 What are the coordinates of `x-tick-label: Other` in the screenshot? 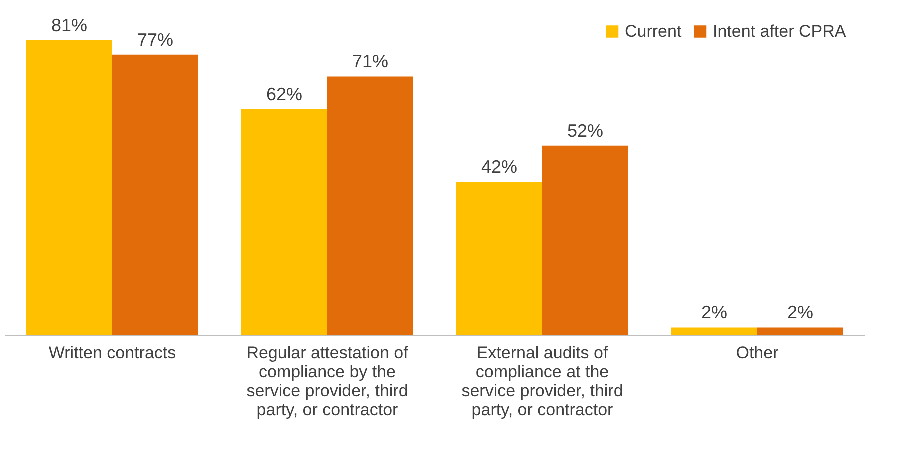 It's located at (758, 353).